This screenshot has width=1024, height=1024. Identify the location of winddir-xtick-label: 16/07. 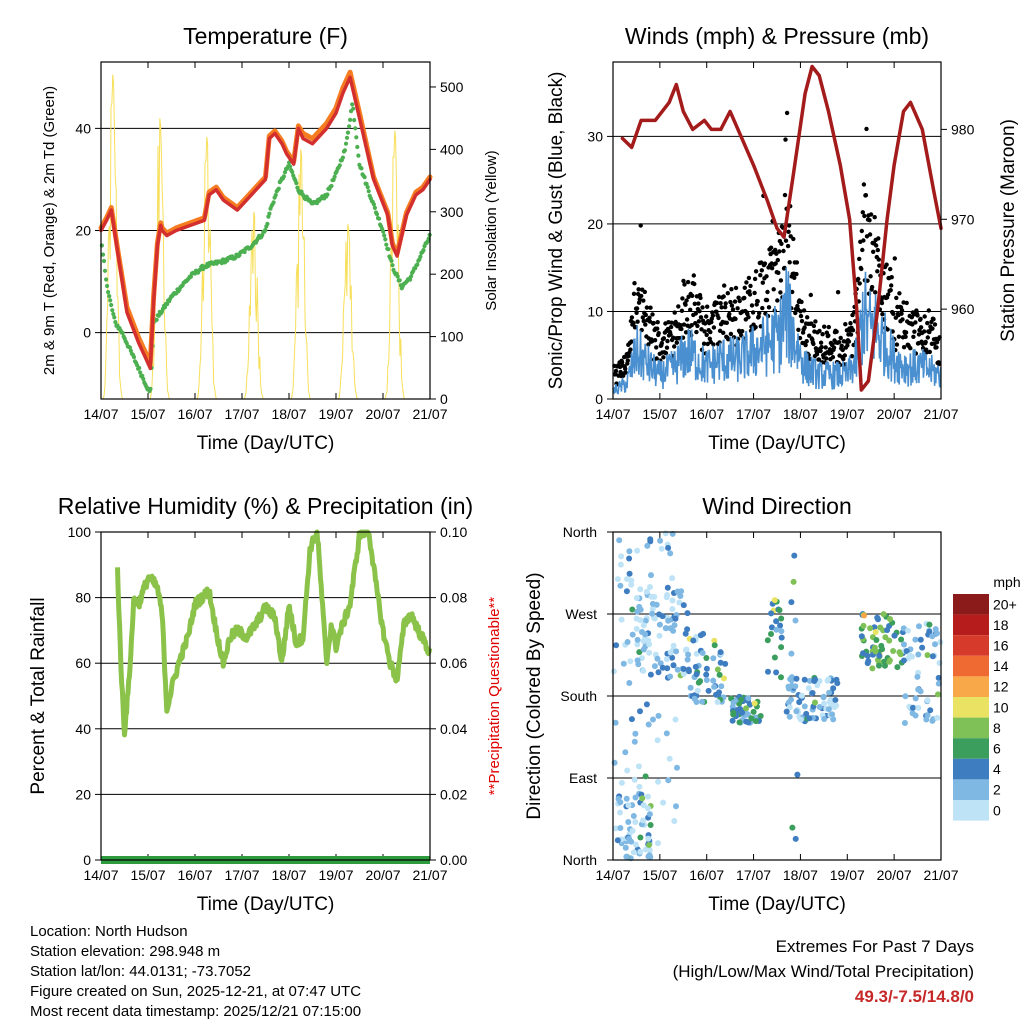
(706, 875).